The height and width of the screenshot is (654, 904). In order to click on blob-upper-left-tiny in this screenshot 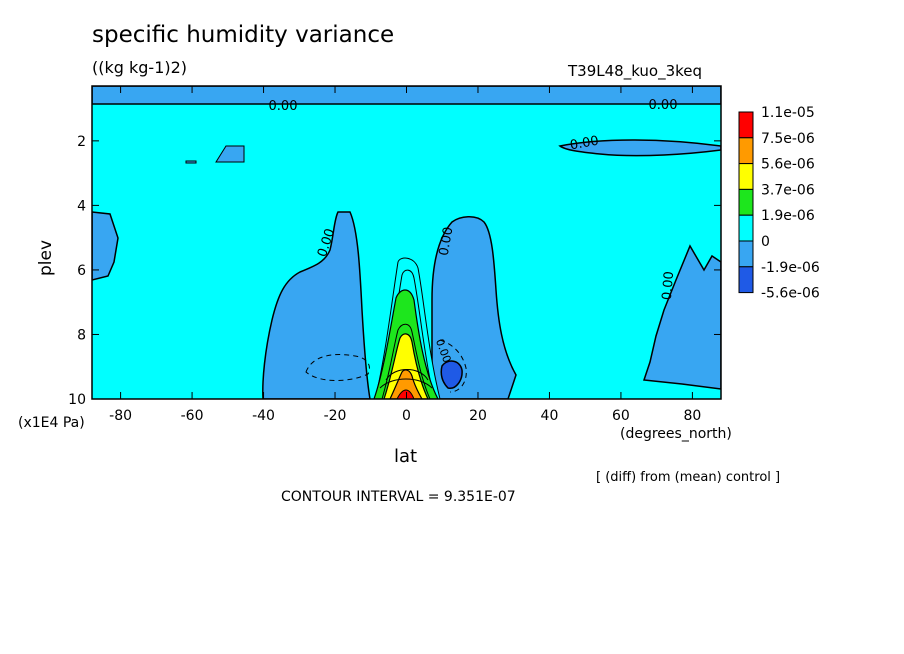, I will do `click(191, 162)`.